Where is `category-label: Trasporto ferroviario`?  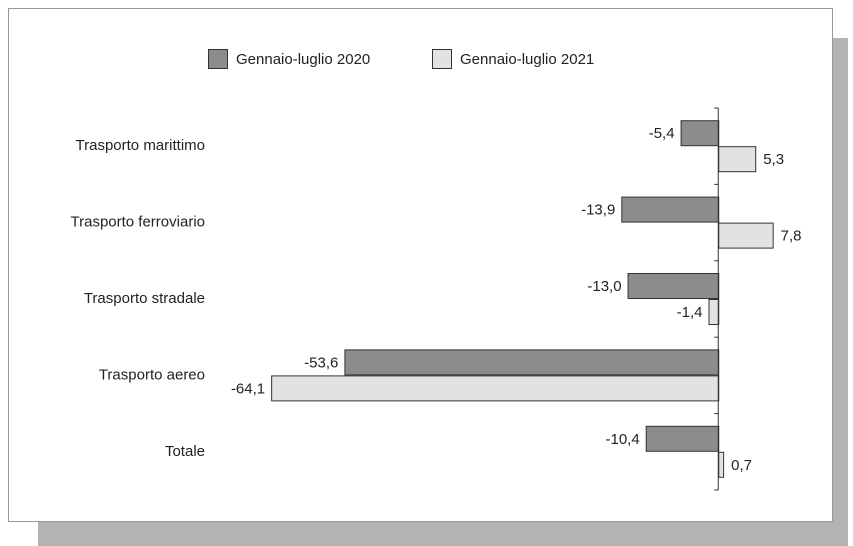
category-label: Trasporto ferroviario is located at coordinates (138, 222).